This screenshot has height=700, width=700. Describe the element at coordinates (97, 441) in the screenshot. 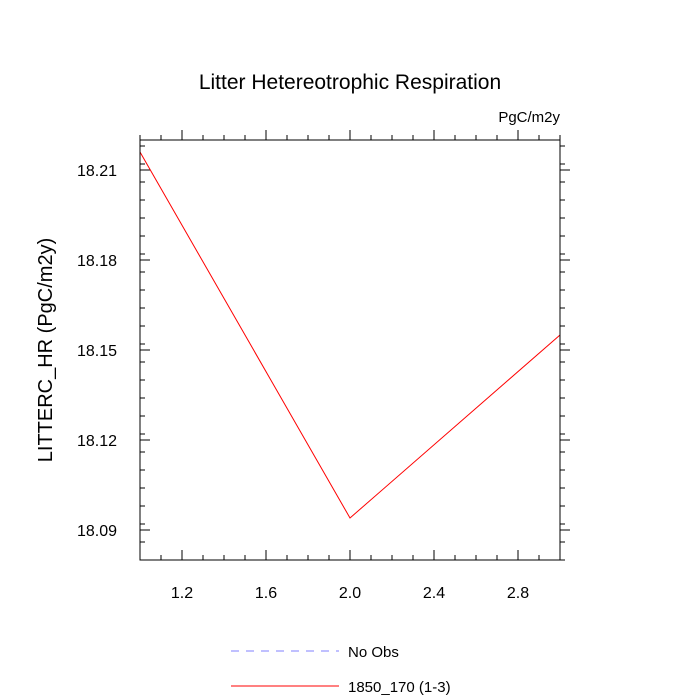

I see `y-tick-label: 18.12` at that location.